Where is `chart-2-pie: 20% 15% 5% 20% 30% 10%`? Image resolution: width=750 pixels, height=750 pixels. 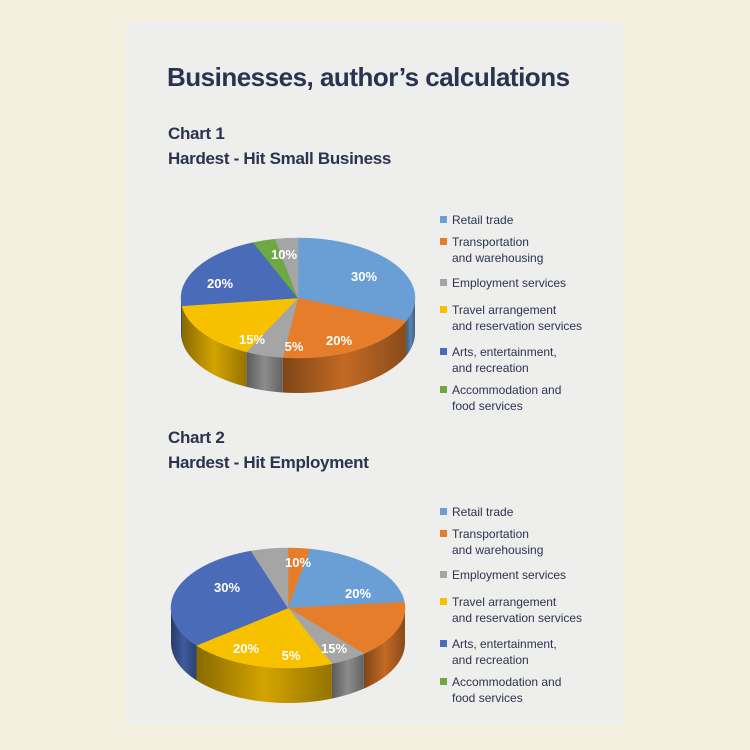 chart-2-pie: 20% 15% 5% 20% 30% 10% is located at coordinates (288, 625).